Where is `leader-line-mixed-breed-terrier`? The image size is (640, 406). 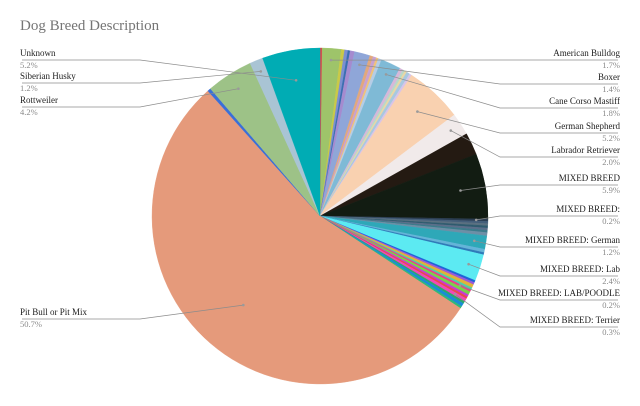
leader-line-mixed-breed-terrier is located at coordinates (536, 311).